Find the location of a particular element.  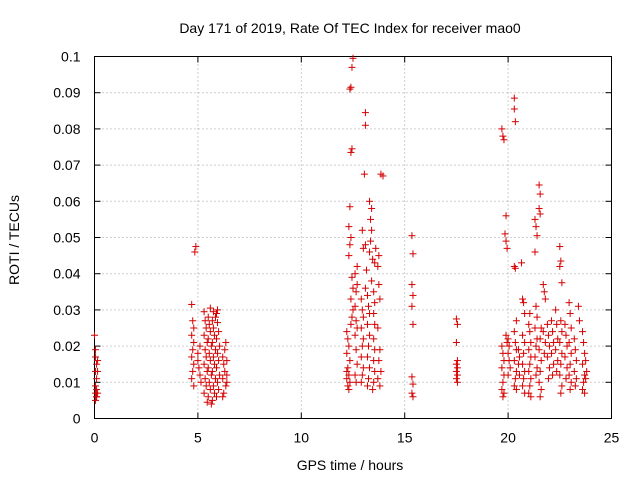

x-tick-label: 10 is located at coordinates (302, 438).